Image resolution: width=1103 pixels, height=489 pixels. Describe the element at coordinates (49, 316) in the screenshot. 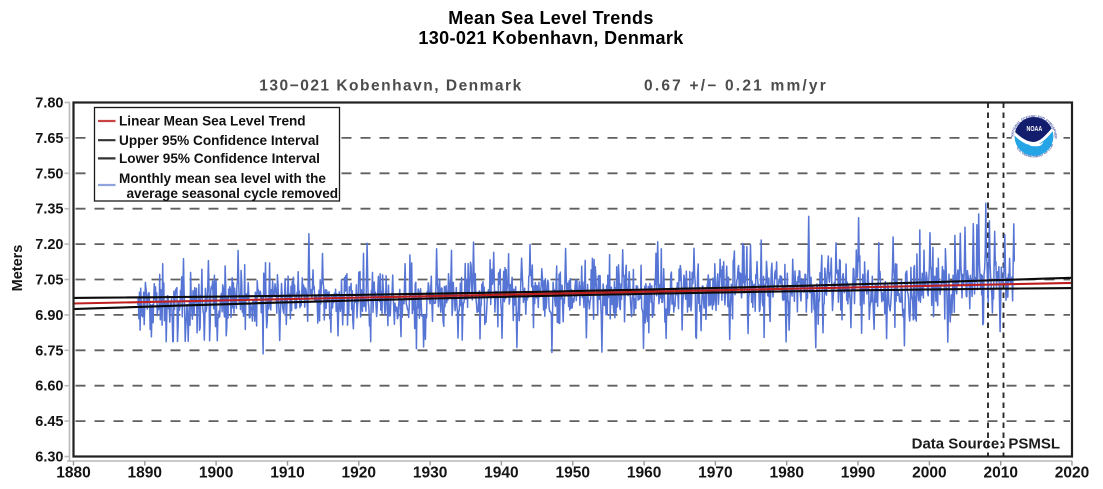

I see `svg-text: 6.90` at that location.